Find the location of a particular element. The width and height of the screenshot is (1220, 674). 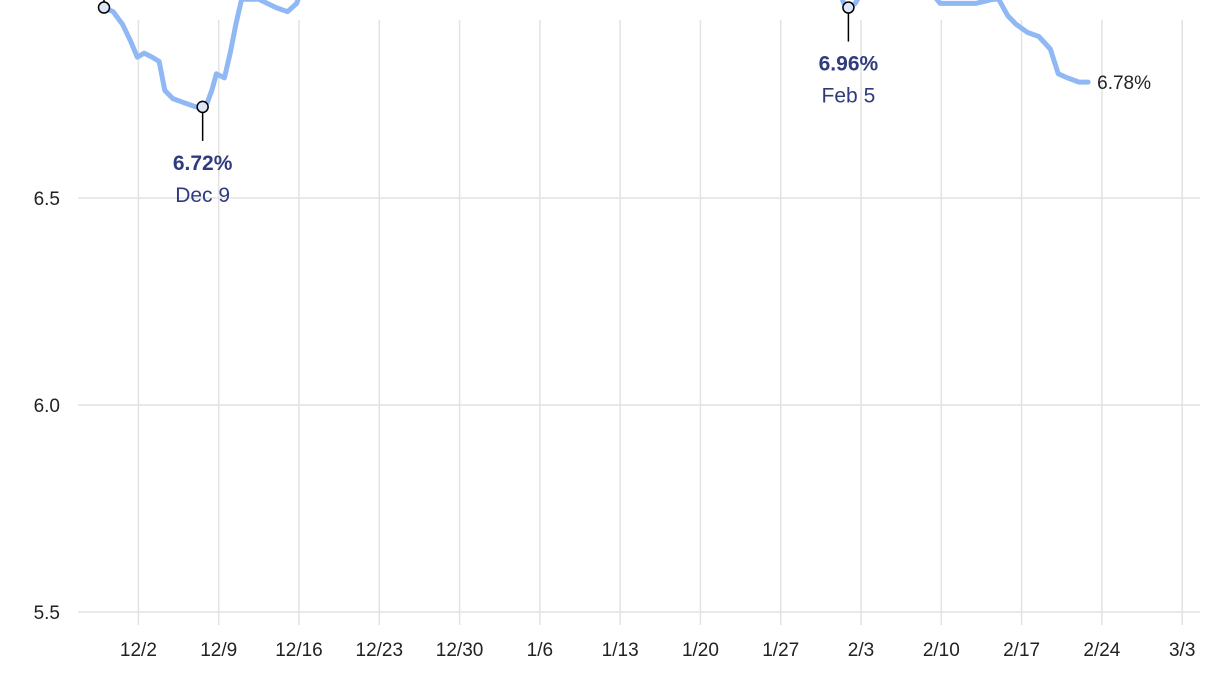

end-value-label: 6.78% is located at coordinates (1124, 83).